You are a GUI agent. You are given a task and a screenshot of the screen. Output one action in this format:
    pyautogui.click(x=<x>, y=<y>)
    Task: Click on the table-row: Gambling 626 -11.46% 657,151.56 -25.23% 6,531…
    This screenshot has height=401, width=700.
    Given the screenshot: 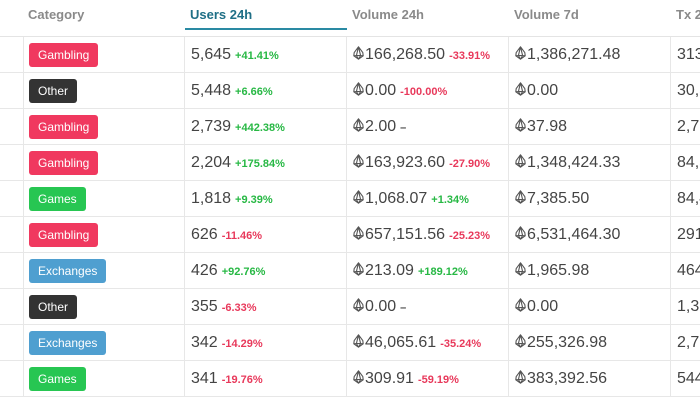 What is the action you would take?
    pyautogui.click(x=350, y=235)
    